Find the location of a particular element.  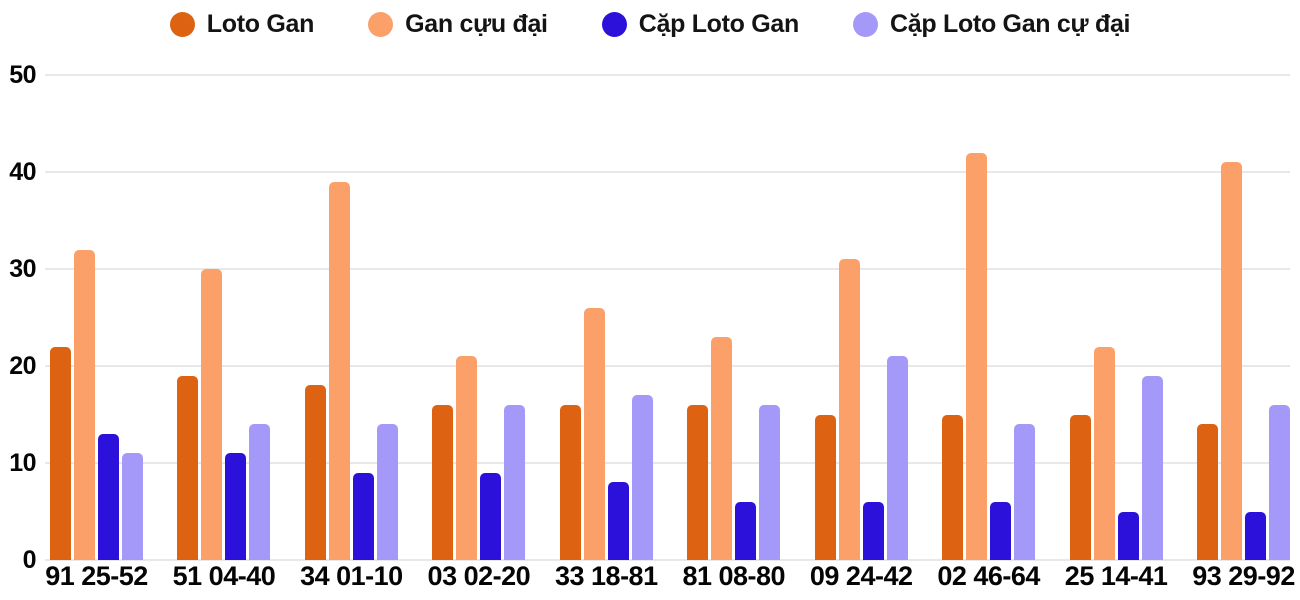

legend-item-cap-loto-gan: Cặp Loto Gan is located at coordinates (700, 24).